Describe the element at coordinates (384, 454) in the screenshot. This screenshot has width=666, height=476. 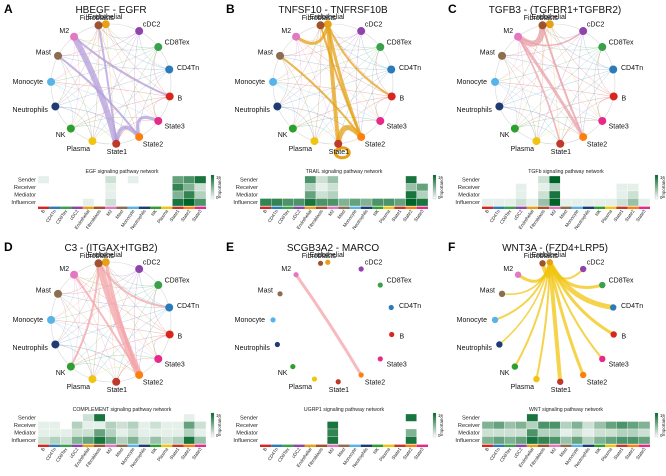
I see `heatmap-col-label: Plasma` at that location.